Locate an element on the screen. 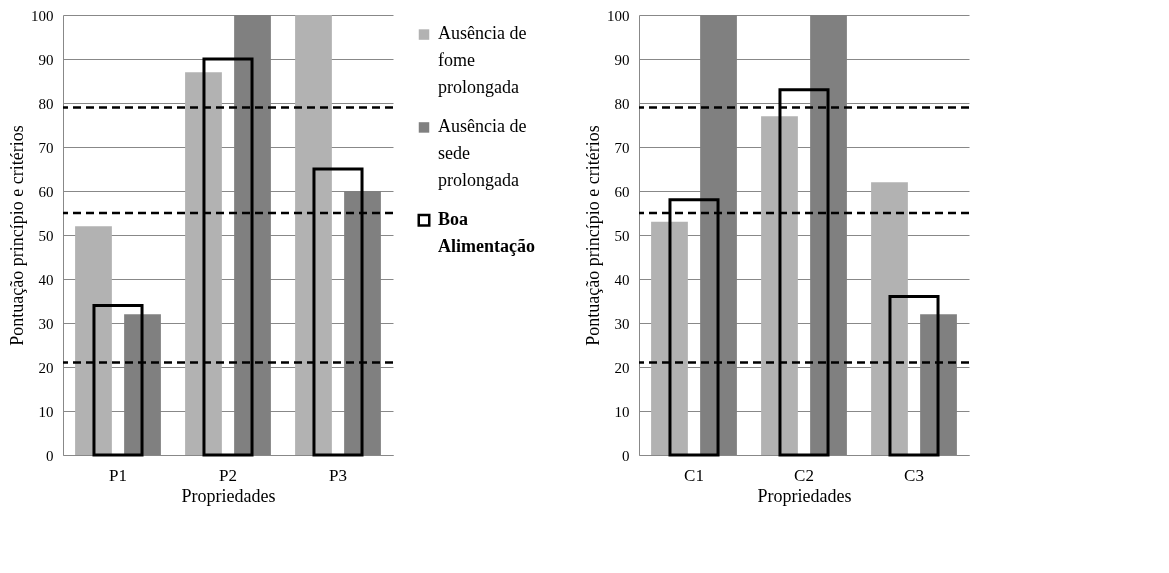 Image resolution: width=1169 pixels, height=573 pixels. x-tick-label: C3 is located at coordinates (914, 475).